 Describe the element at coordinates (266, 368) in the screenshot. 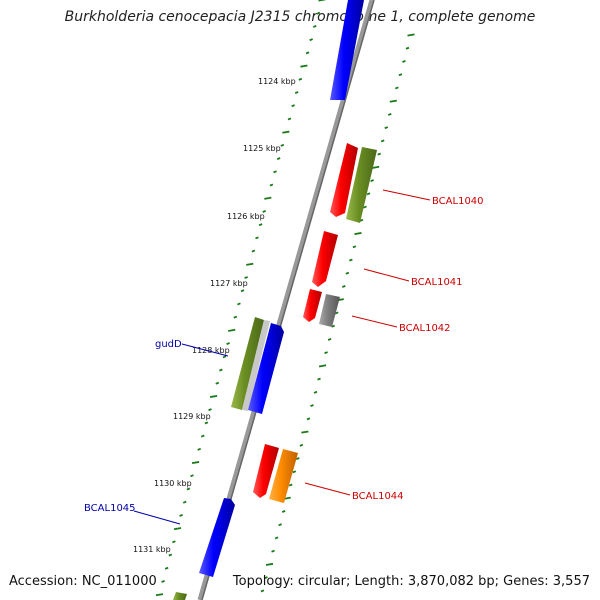

I see `gene-gudd-blue` at that location.